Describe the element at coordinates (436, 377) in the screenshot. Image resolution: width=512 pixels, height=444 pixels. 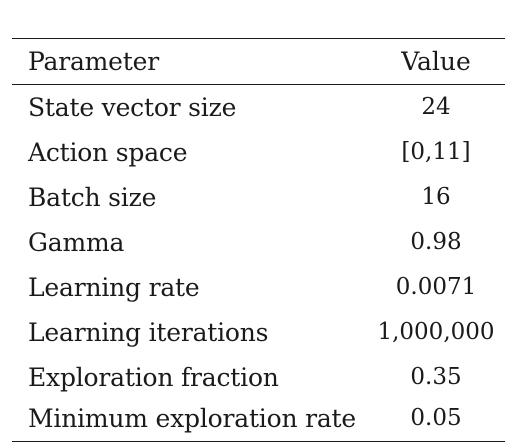
I see `row-value: 0.35` at that location.